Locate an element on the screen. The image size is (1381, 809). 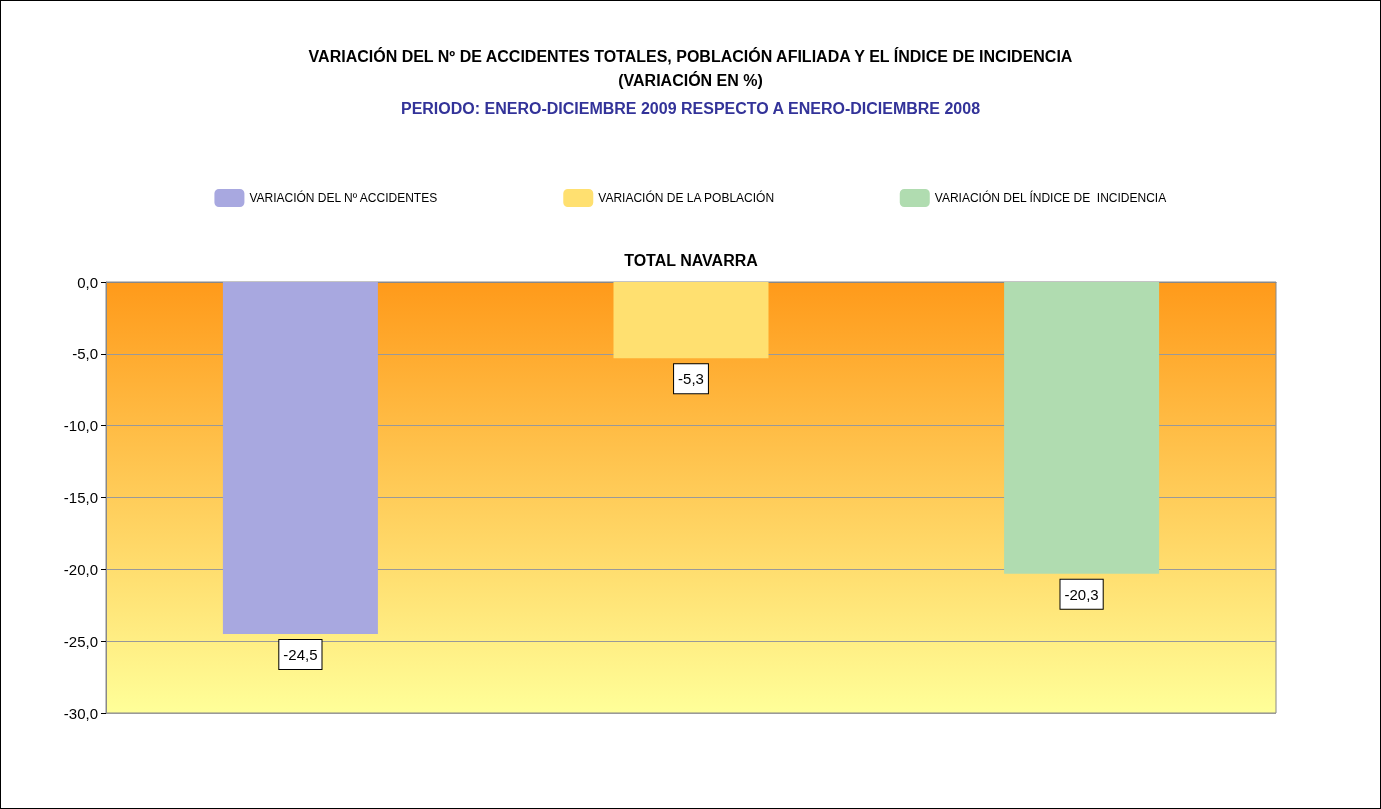
chart-subtitle: PERIODO: ENERO-DICIEMBRE 2009 RESPECTO A ENERO-DICIEMBRE 2008 is located at coordinates (690, 108).